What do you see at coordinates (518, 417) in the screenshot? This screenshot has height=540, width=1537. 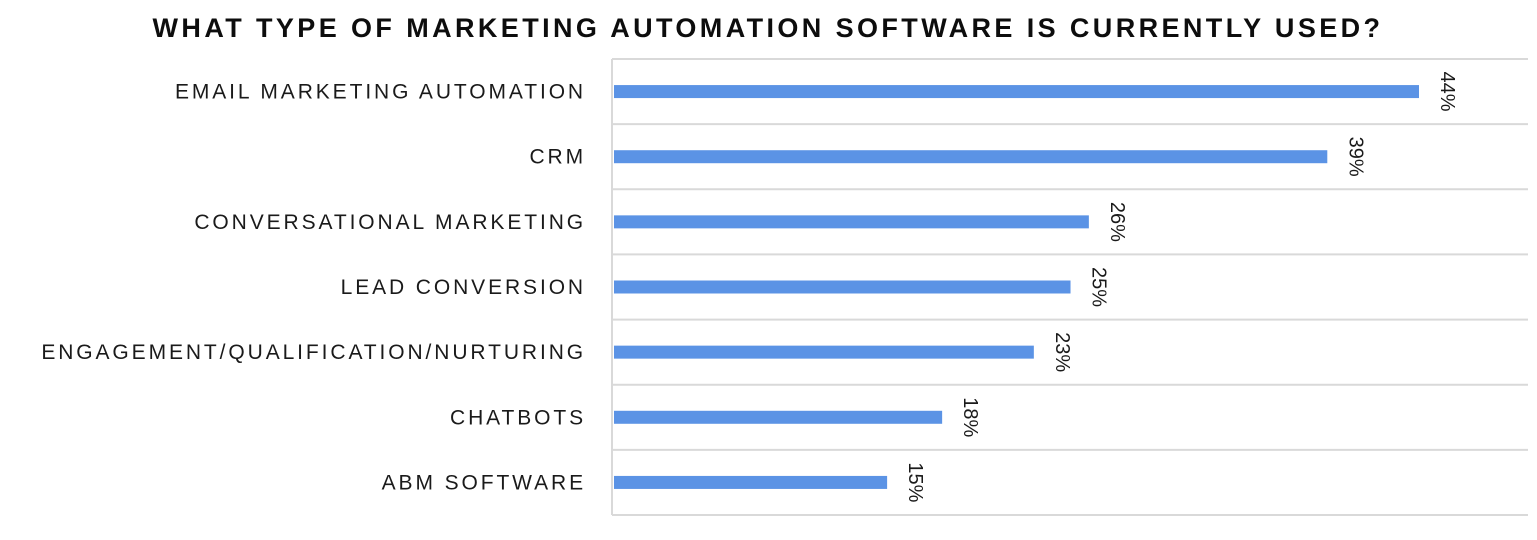 I see `category-label: CHATBOTS` at bounding box center [518, 417].